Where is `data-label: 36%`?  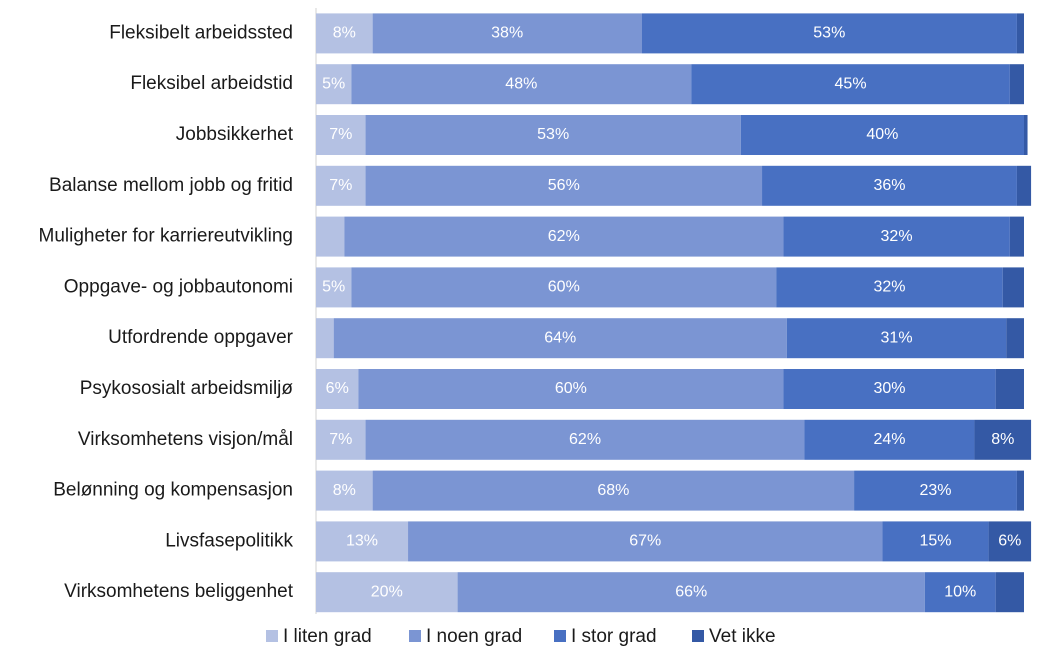 data-label: 36% is located at coordinates (889, 185).